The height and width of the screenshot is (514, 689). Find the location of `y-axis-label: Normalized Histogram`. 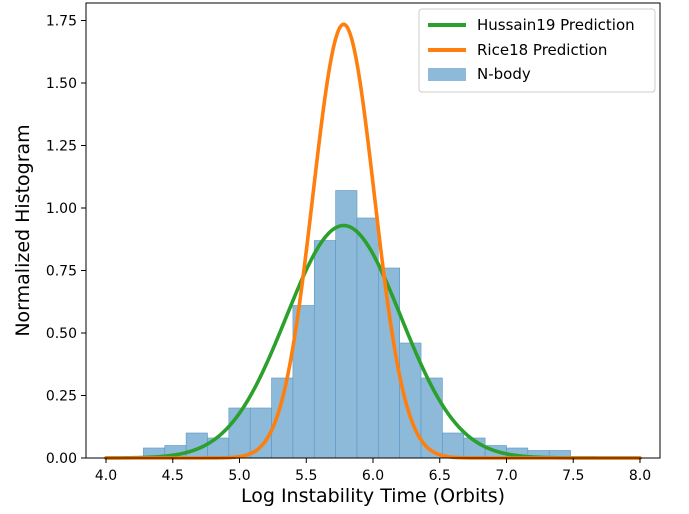

y-axis-label: Normalized Histogram is located at coordinates (23, 230).